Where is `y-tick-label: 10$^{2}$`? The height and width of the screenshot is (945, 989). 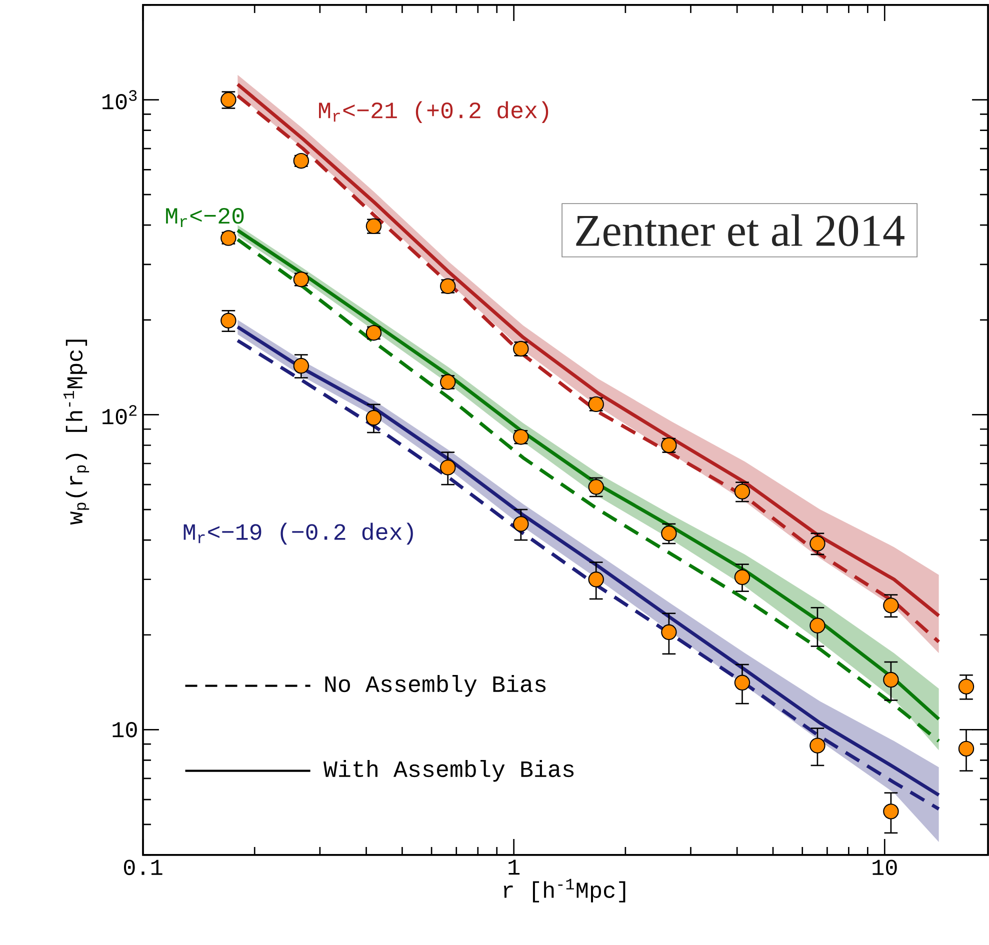 y-tick-label: 10$^{2}$ is located at coordinates (119, 414).